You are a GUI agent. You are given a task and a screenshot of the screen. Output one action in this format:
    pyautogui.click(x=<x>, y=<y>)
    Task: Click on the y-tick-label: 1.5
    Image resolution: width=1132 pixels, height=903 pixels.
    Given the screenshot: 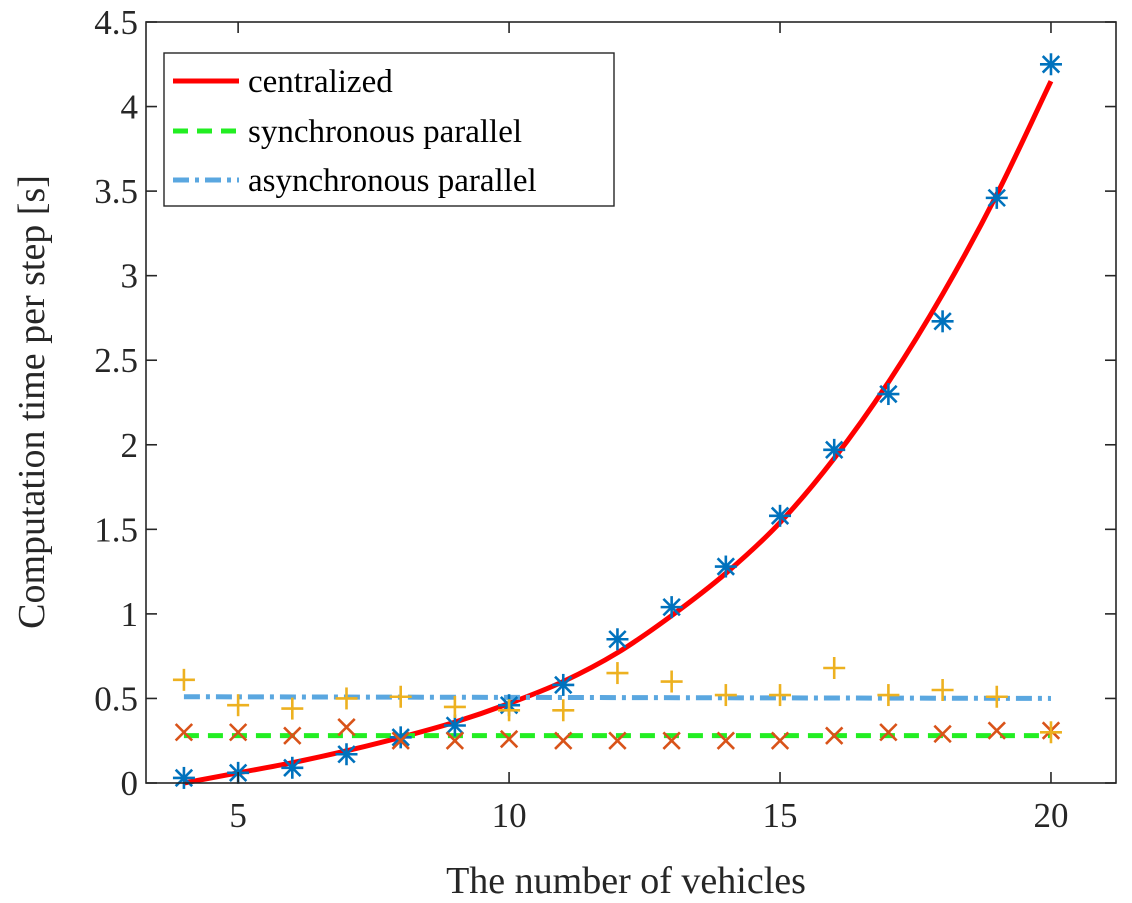 What is the action you would take?
    pyautogui.click(x=116, y=529)
    